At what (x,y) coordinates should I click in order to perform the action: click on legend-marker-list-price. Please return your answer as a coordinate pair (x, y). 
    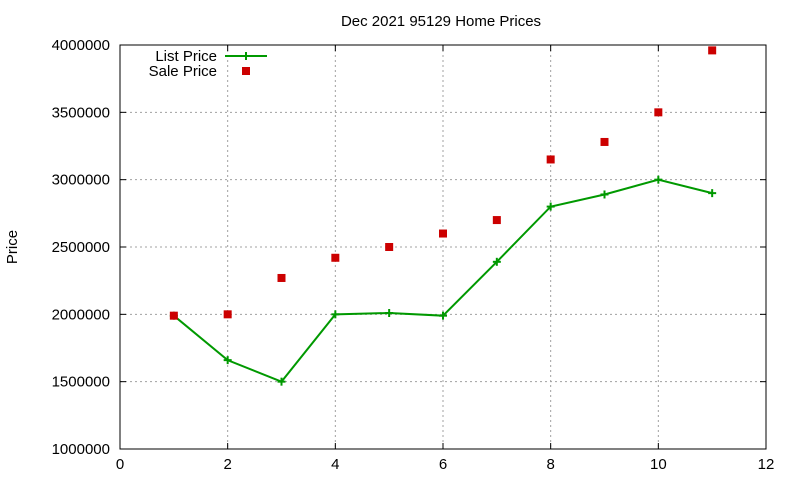
    Looking at the image, I should click on (246, 56).